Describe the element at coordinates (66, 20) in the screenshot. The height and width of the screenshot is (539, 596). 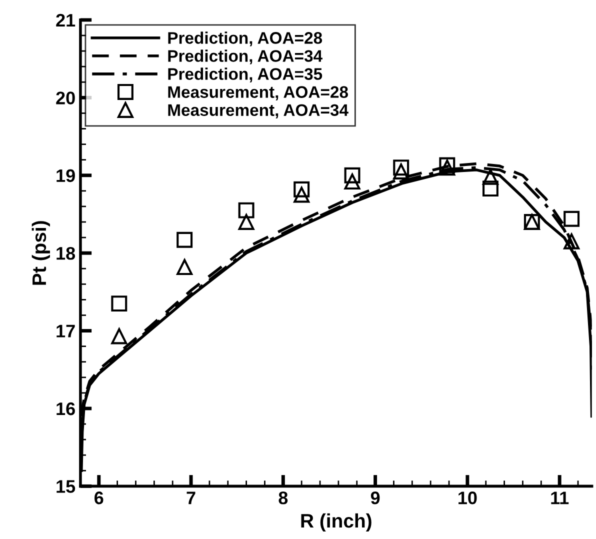
I see `y-tick-label: 21` at that location.